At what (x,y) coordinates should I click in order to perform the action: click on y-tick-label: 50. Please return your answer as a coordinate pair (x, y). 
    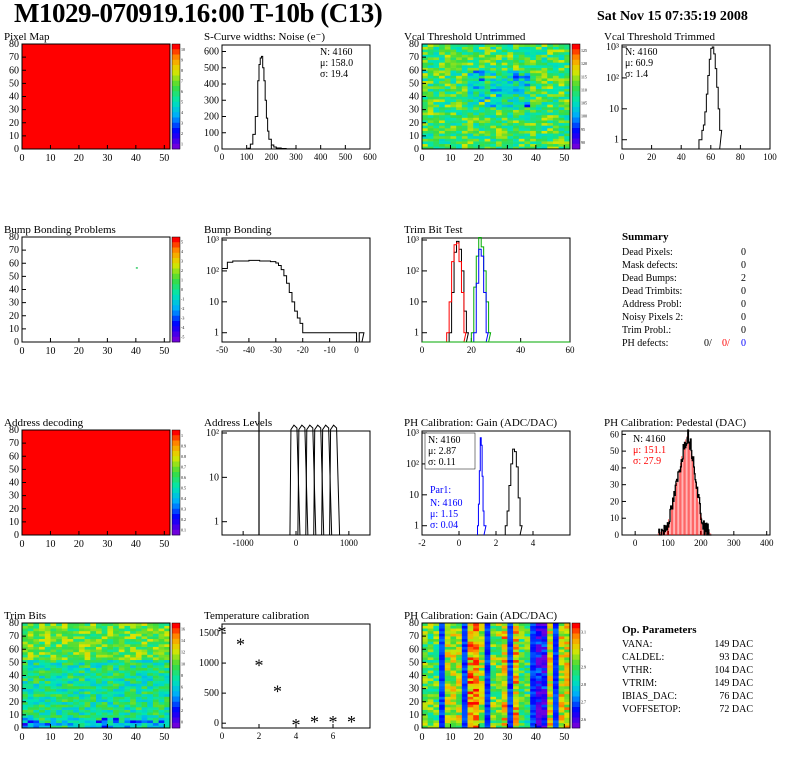
    Looking at the image, I should click on (14, 469).